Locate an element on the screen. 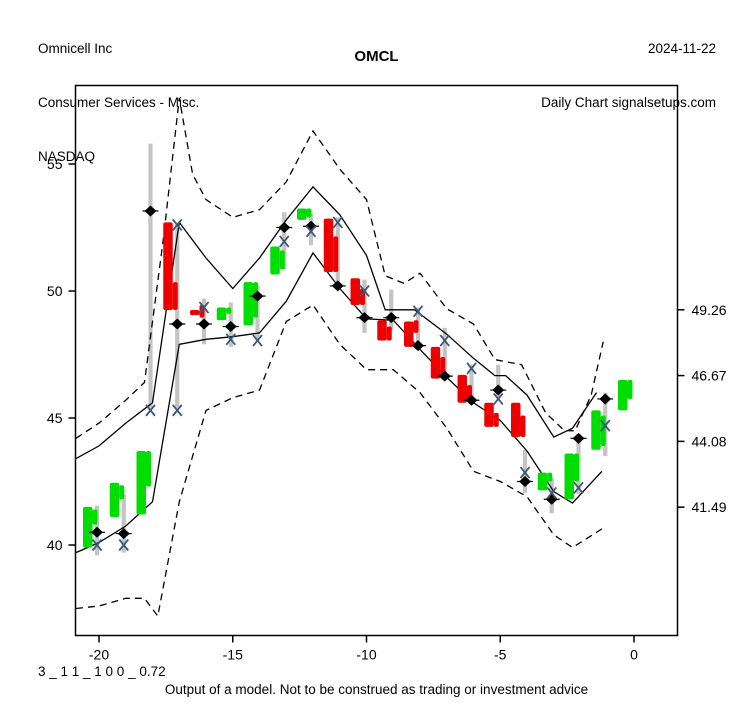  company-name: Omnicell Inc is located at coordinates (75, 48).